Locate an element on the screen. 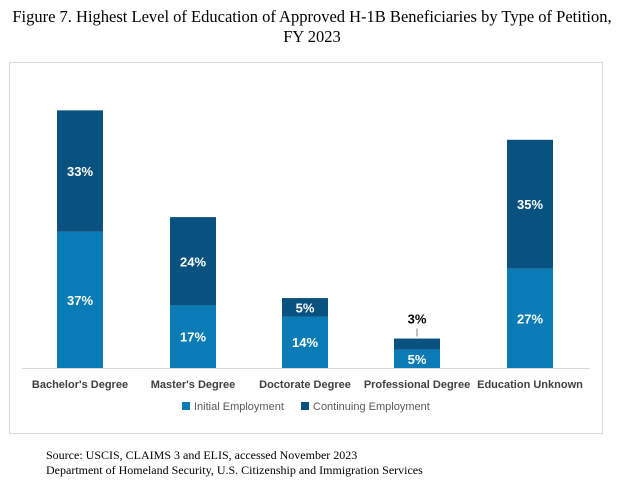 The width and height of the screenshot is (624, 484). category-label: Professional Degree is located at coordinates (417, 385).